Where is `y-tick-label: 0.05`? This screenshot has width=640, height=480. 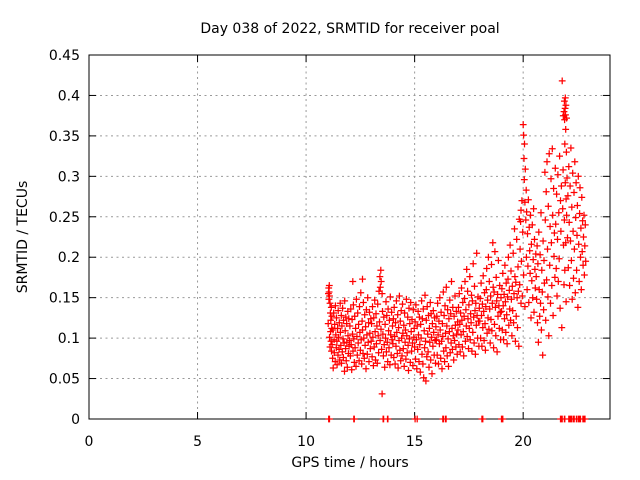
y-tick-label: 0.05 is located at coordinates (64, 380).